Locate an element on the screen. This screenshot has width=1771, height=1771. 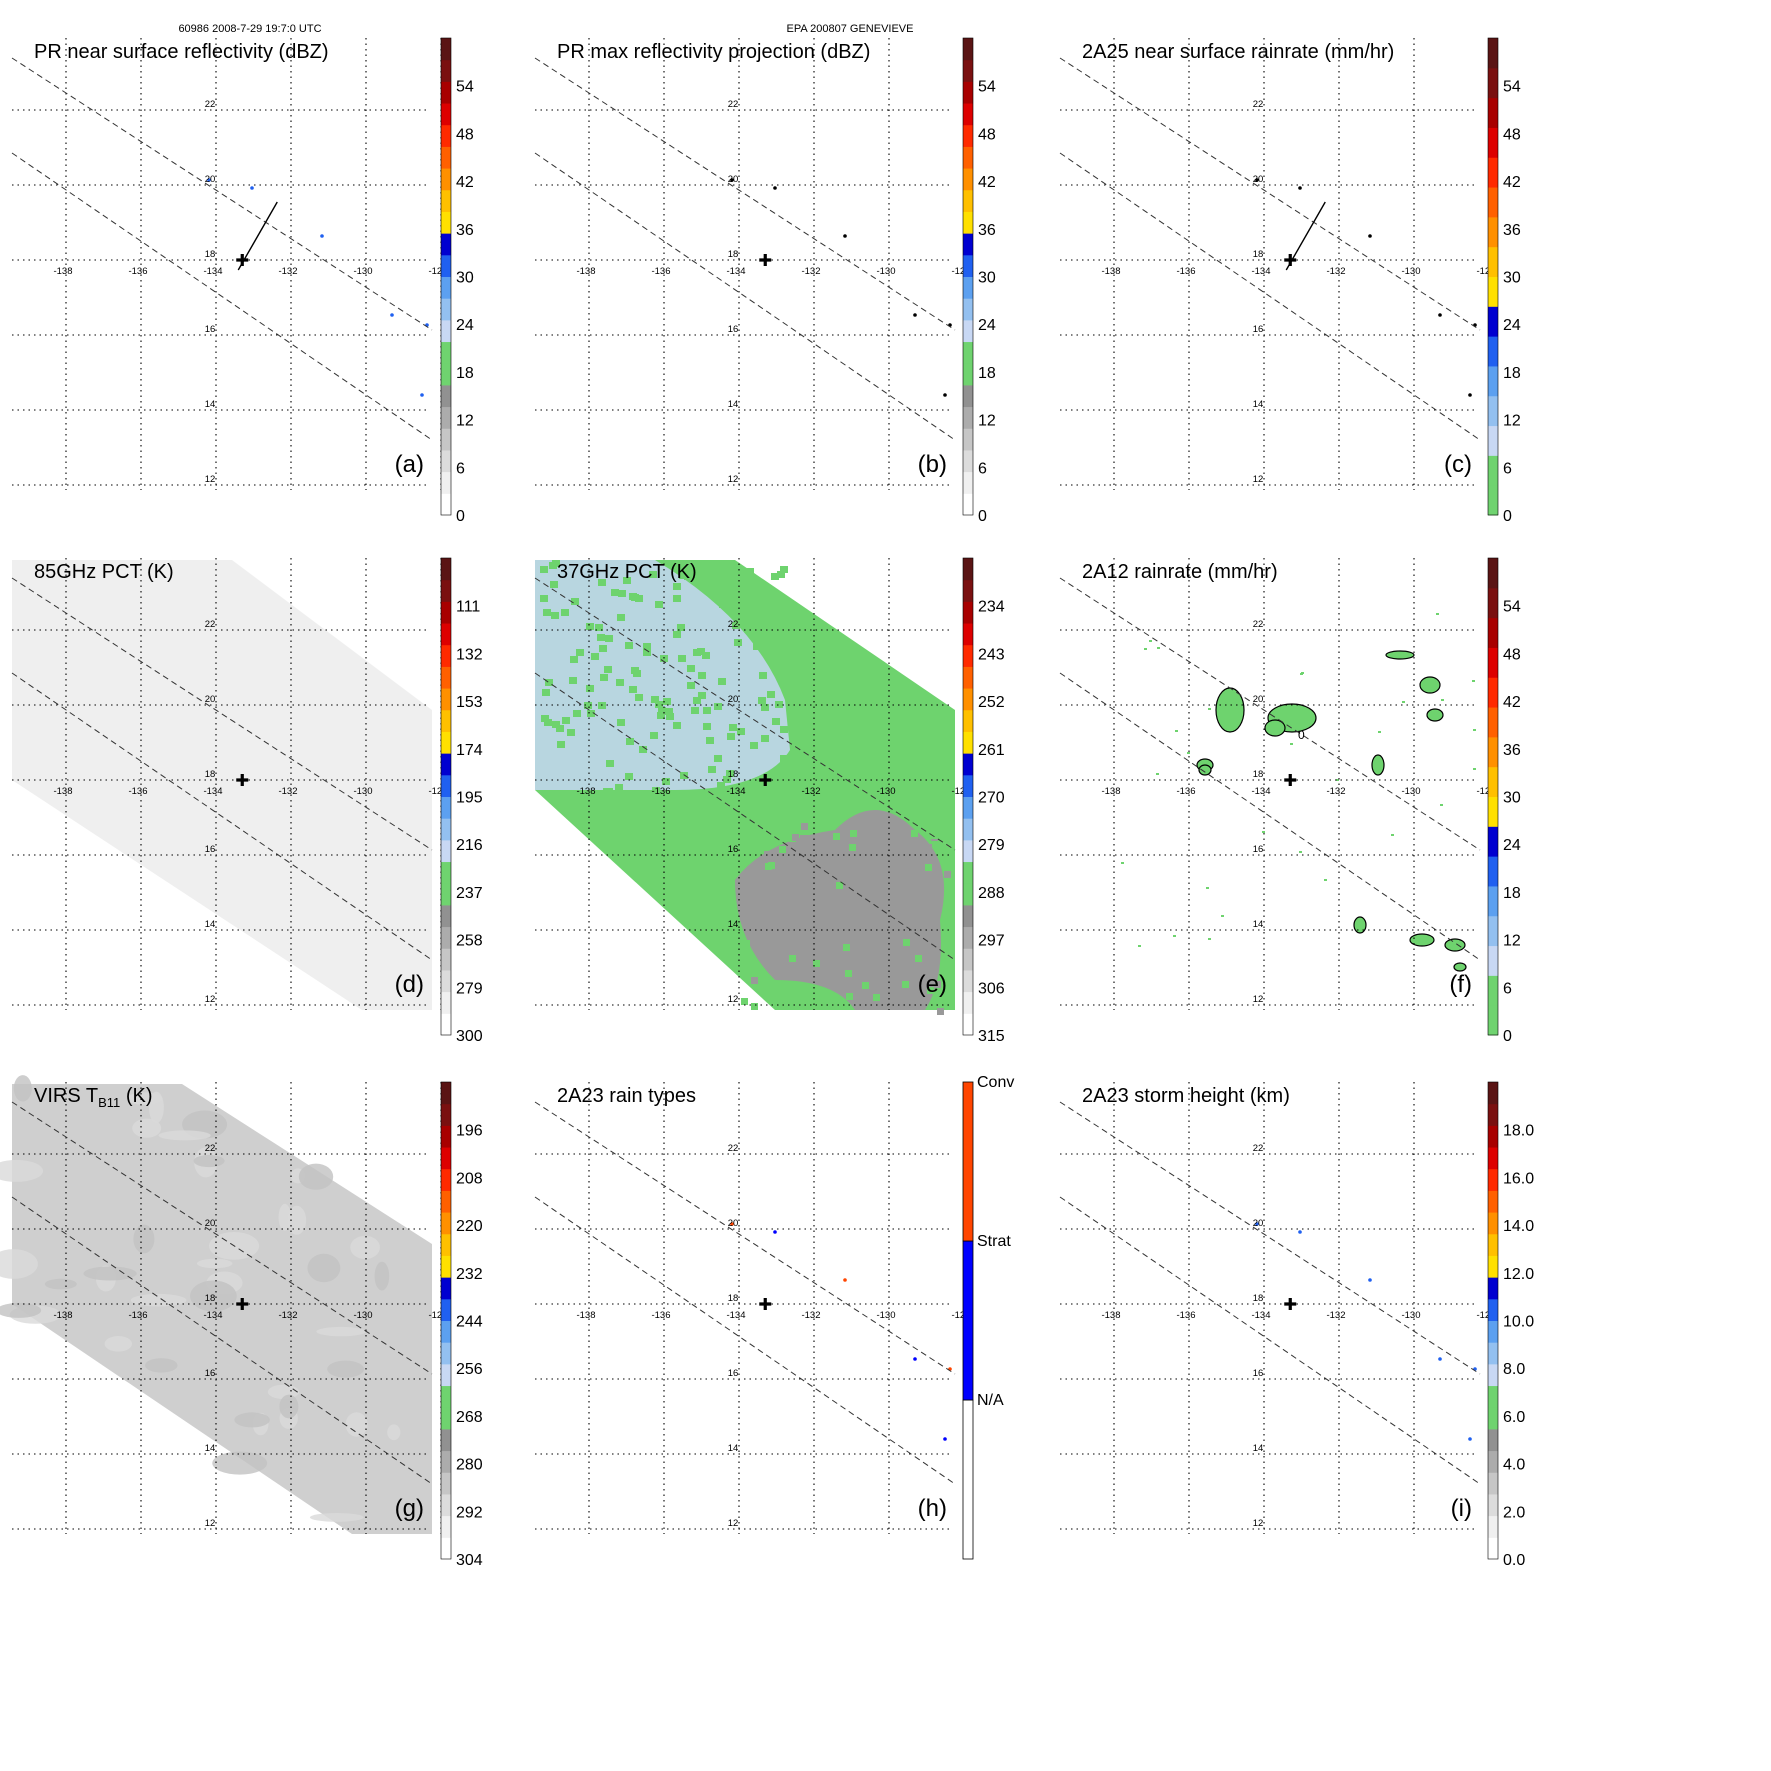
colorbar-f: 0 6 12 18 24 30 36 42 48 54 is located at coordinates (1504, 801).